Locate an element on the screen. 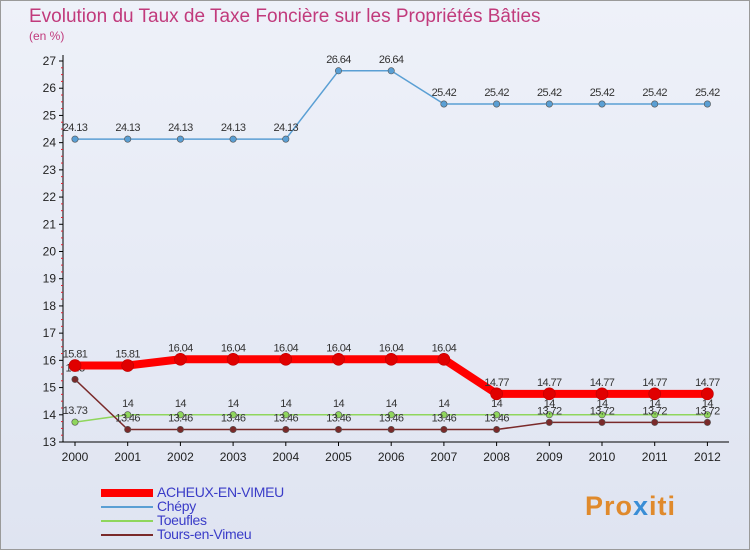 The width and height of the screenshot is (750, 550). proxiti-logo: Proxiti is located at coordinates (630, 506).